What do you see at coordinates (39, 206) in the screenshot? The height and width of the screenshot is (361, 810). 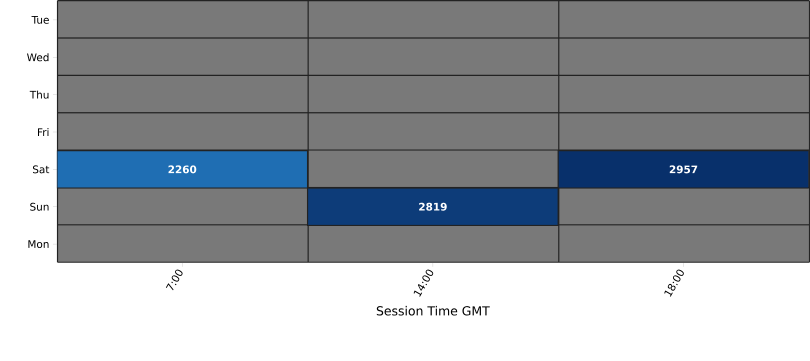 I see `y-tick-label: Sun` at bounding box center [39, 206].